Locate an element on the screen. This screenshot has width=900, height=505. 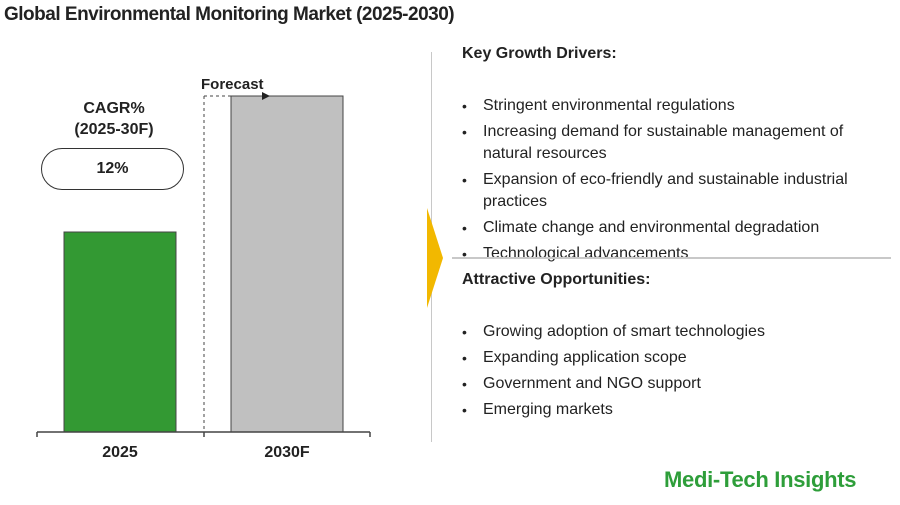
cagr-value-pill: 12% is located at coordinates (112, 169).